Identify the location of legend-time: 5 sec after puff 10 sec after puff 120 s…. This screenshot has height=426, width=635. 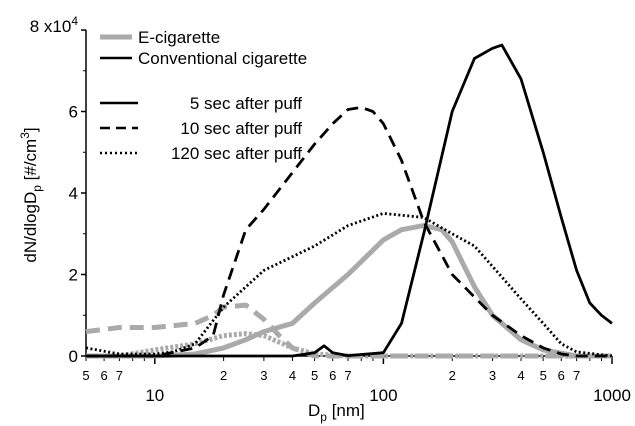
(201, 128).